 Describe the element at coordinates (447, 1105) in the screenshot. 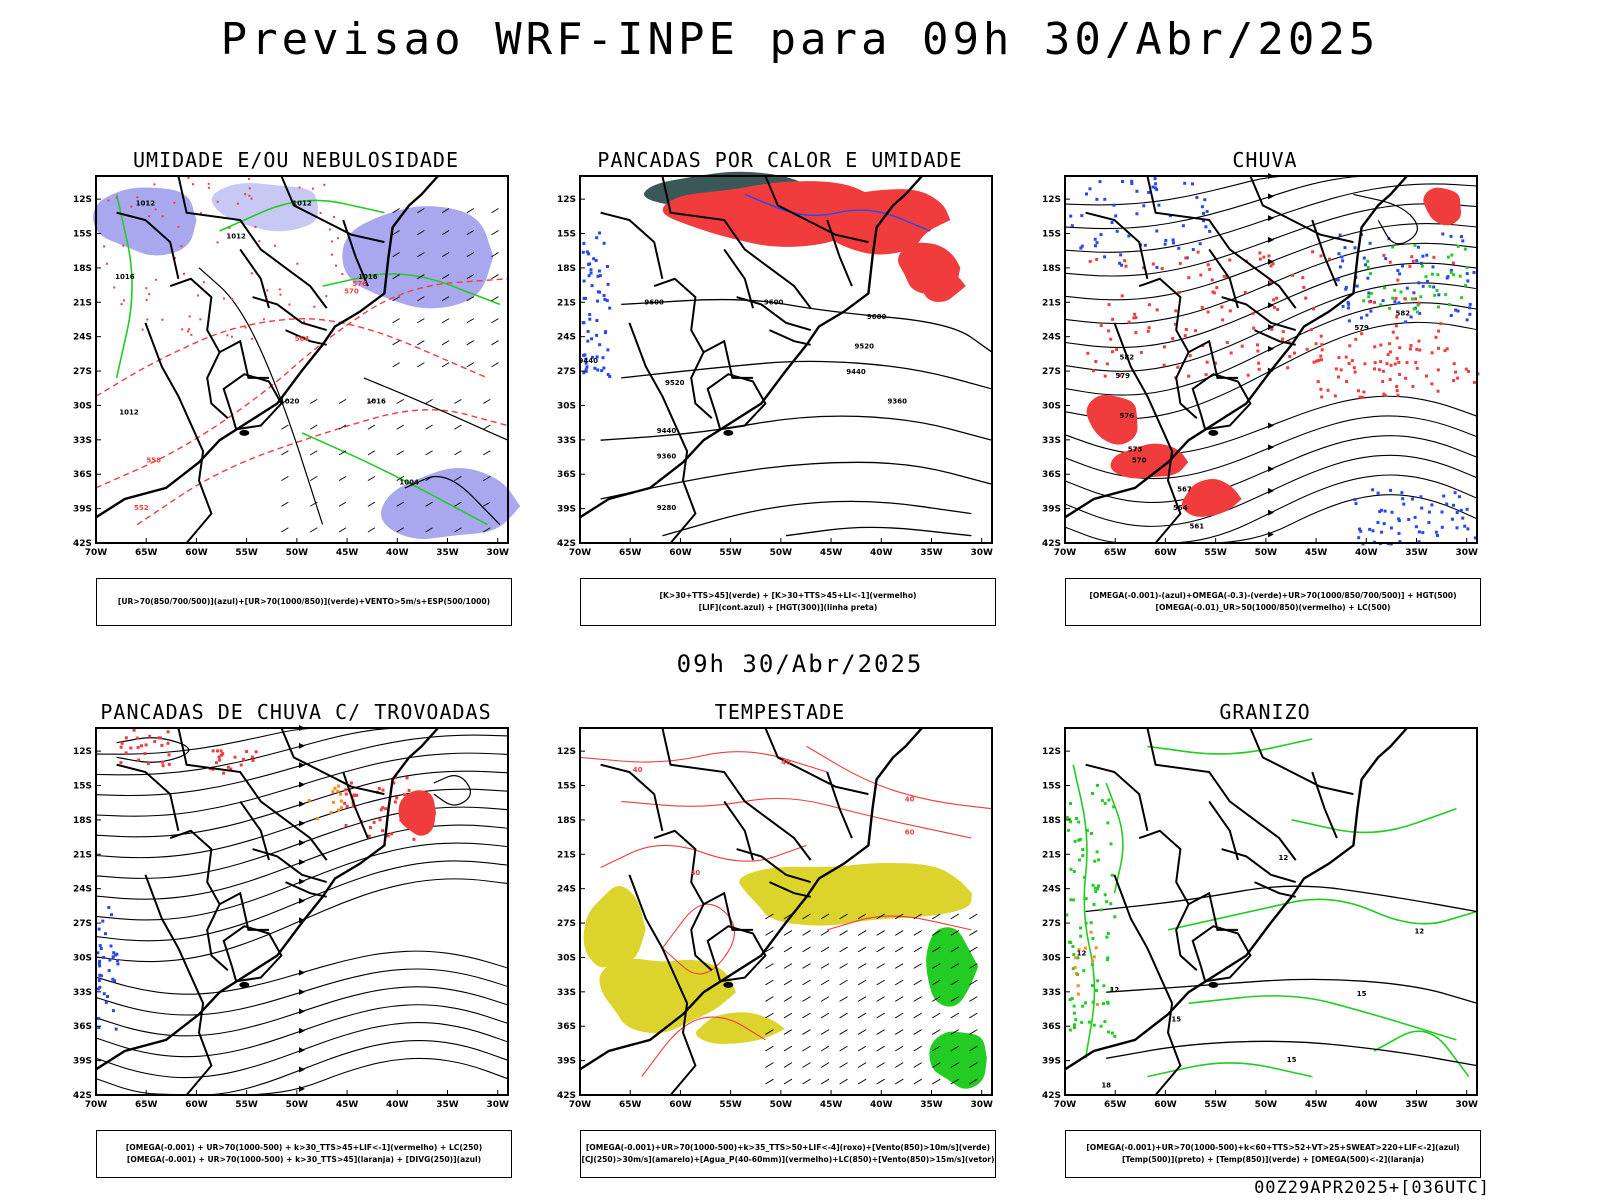

I see `lon-label: 35W` at that location.